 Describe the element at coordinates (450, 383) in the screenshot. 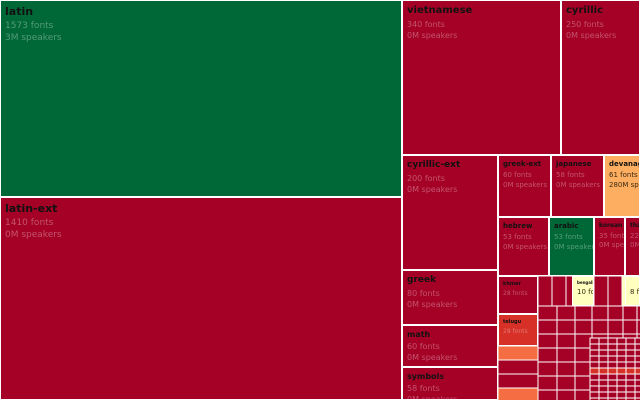

I see `treemap-cell-symbols: symbols 58 fonts 0M speakers` at that location.